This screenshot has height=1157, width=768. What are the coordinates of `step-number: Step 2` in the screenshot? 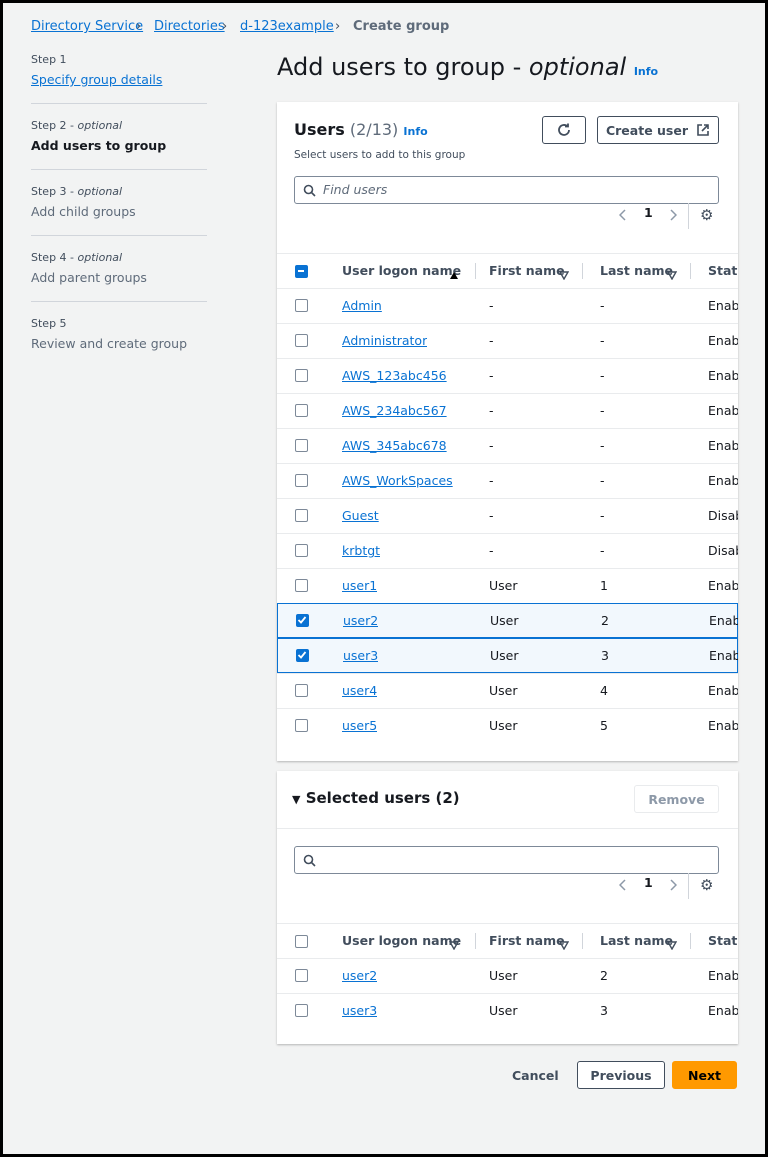 It's located at (49, 125).